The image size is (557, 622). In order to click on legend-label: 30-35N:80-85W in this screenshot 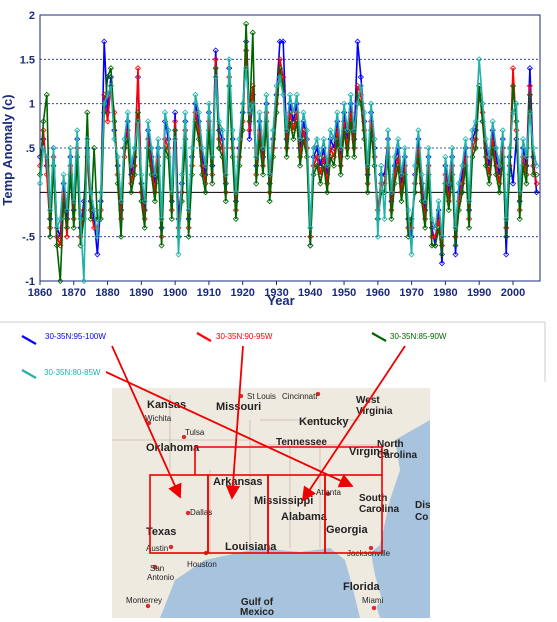, I will do `click(72, 372)`.